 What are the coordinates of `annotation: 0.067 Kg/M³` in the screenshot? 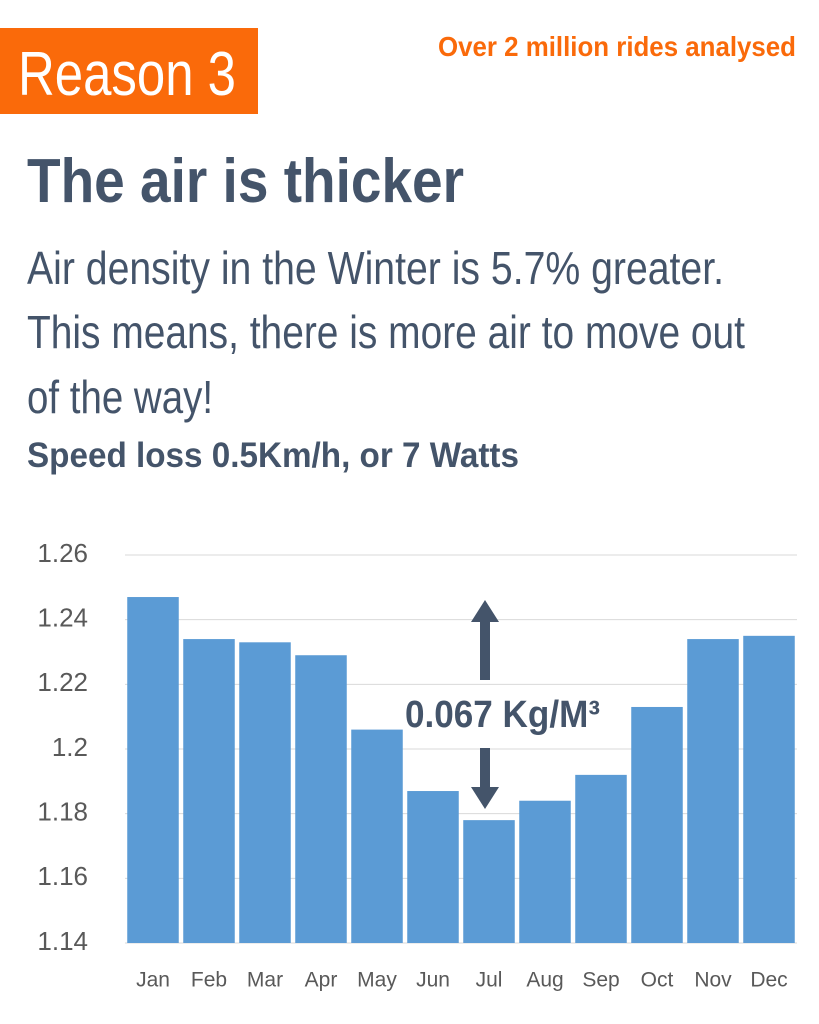 It's located at (502, 715).